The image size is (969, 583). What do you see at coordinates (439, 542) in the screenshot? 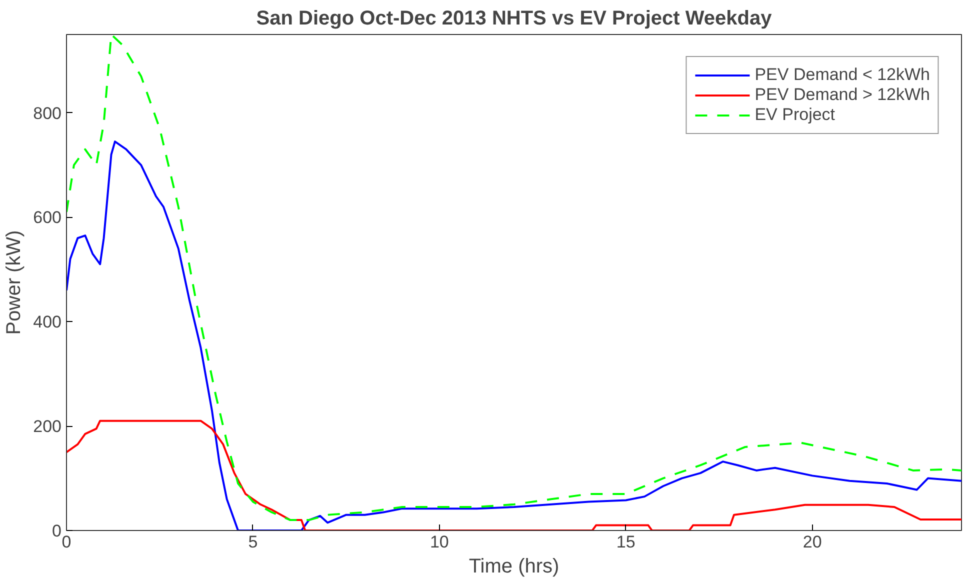
I see `x-tick-label: 10` at bounding box center [439, 542].